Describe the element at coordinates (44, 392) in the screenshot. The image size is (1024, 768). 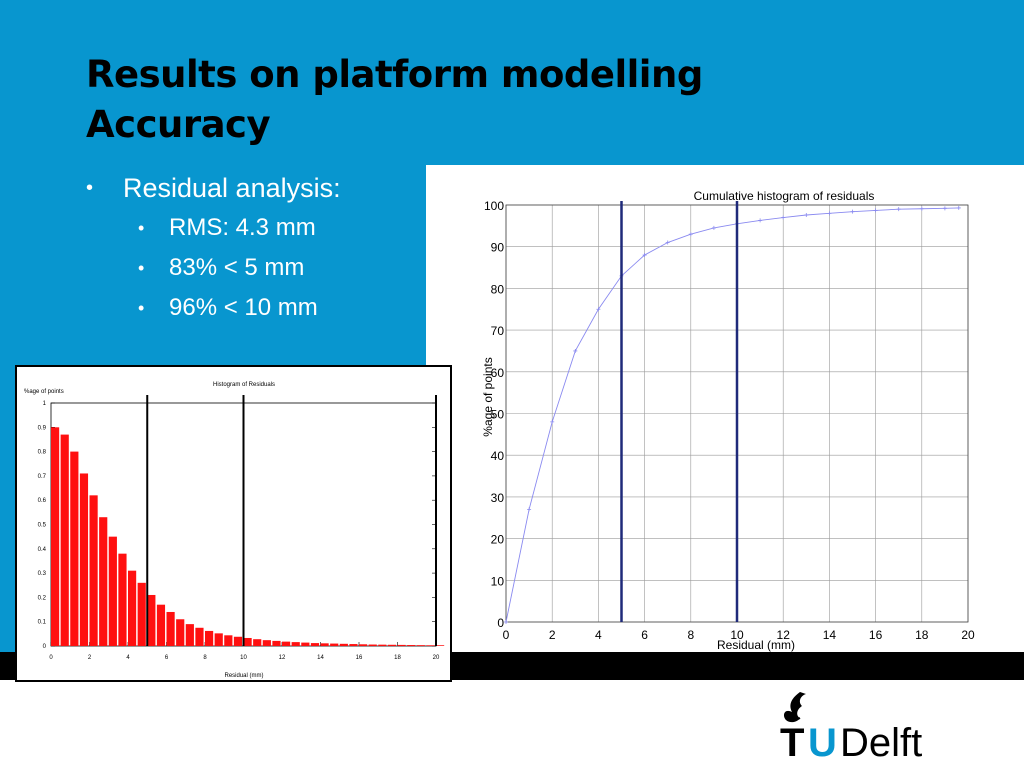
I see `y-axis-label: %age of points` at that location.